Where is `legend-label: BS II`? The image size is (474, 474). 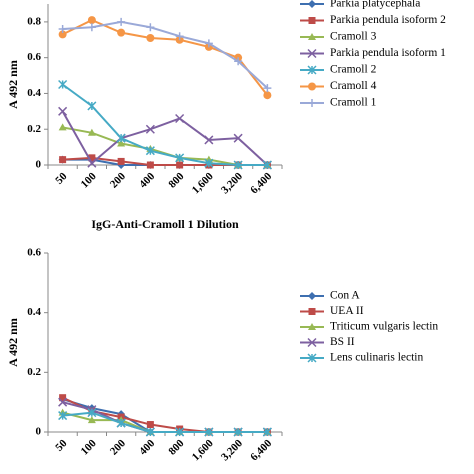 legend-label: BS II is located at coordinates (342, 342).